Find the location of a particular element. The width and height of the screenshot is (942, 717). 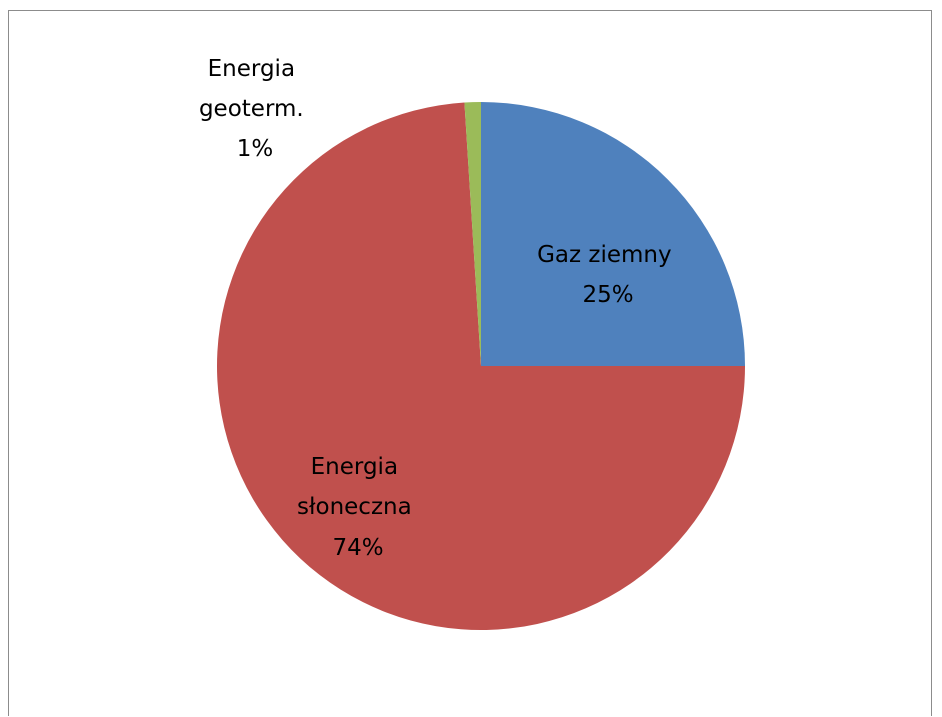

label-gaz-ziemny-value: 25% is located at coordinates (607, 295).